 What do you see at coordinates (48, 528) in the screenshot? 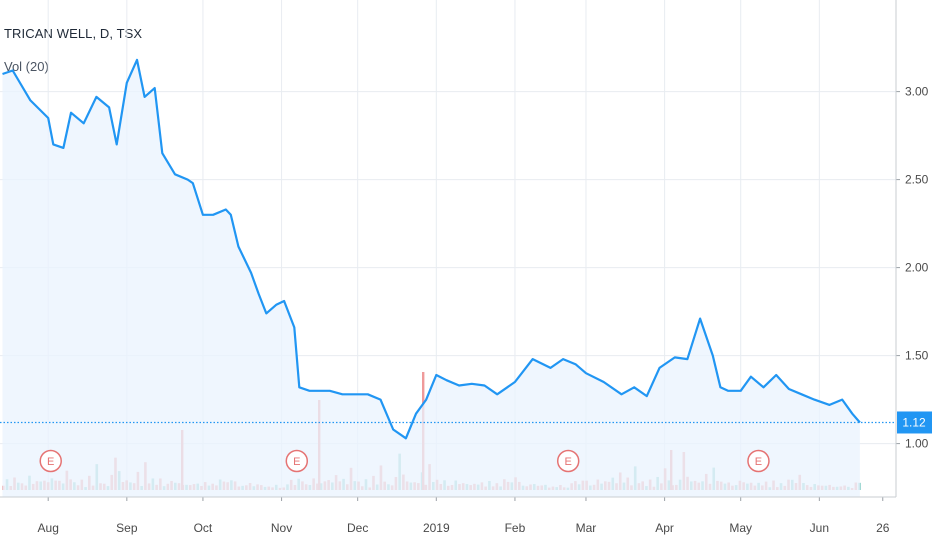
I see `x-tick-label: Aug` at bounding box center [48, 528].